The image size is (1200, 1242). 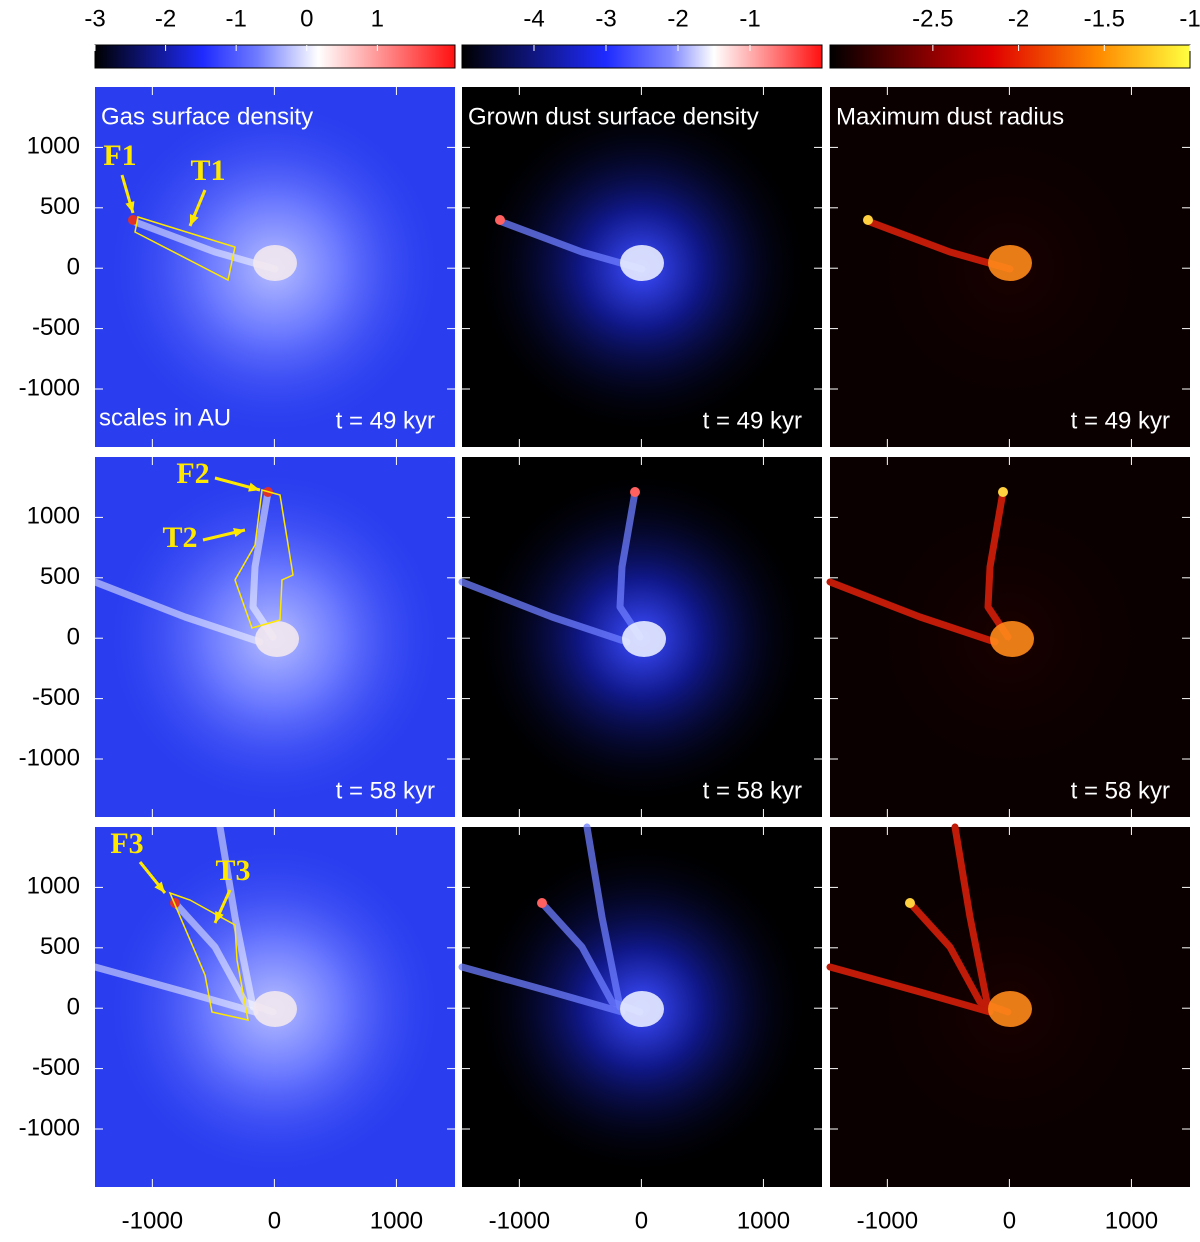 I want to click on annotation: T1, so click(x=207, y=170).